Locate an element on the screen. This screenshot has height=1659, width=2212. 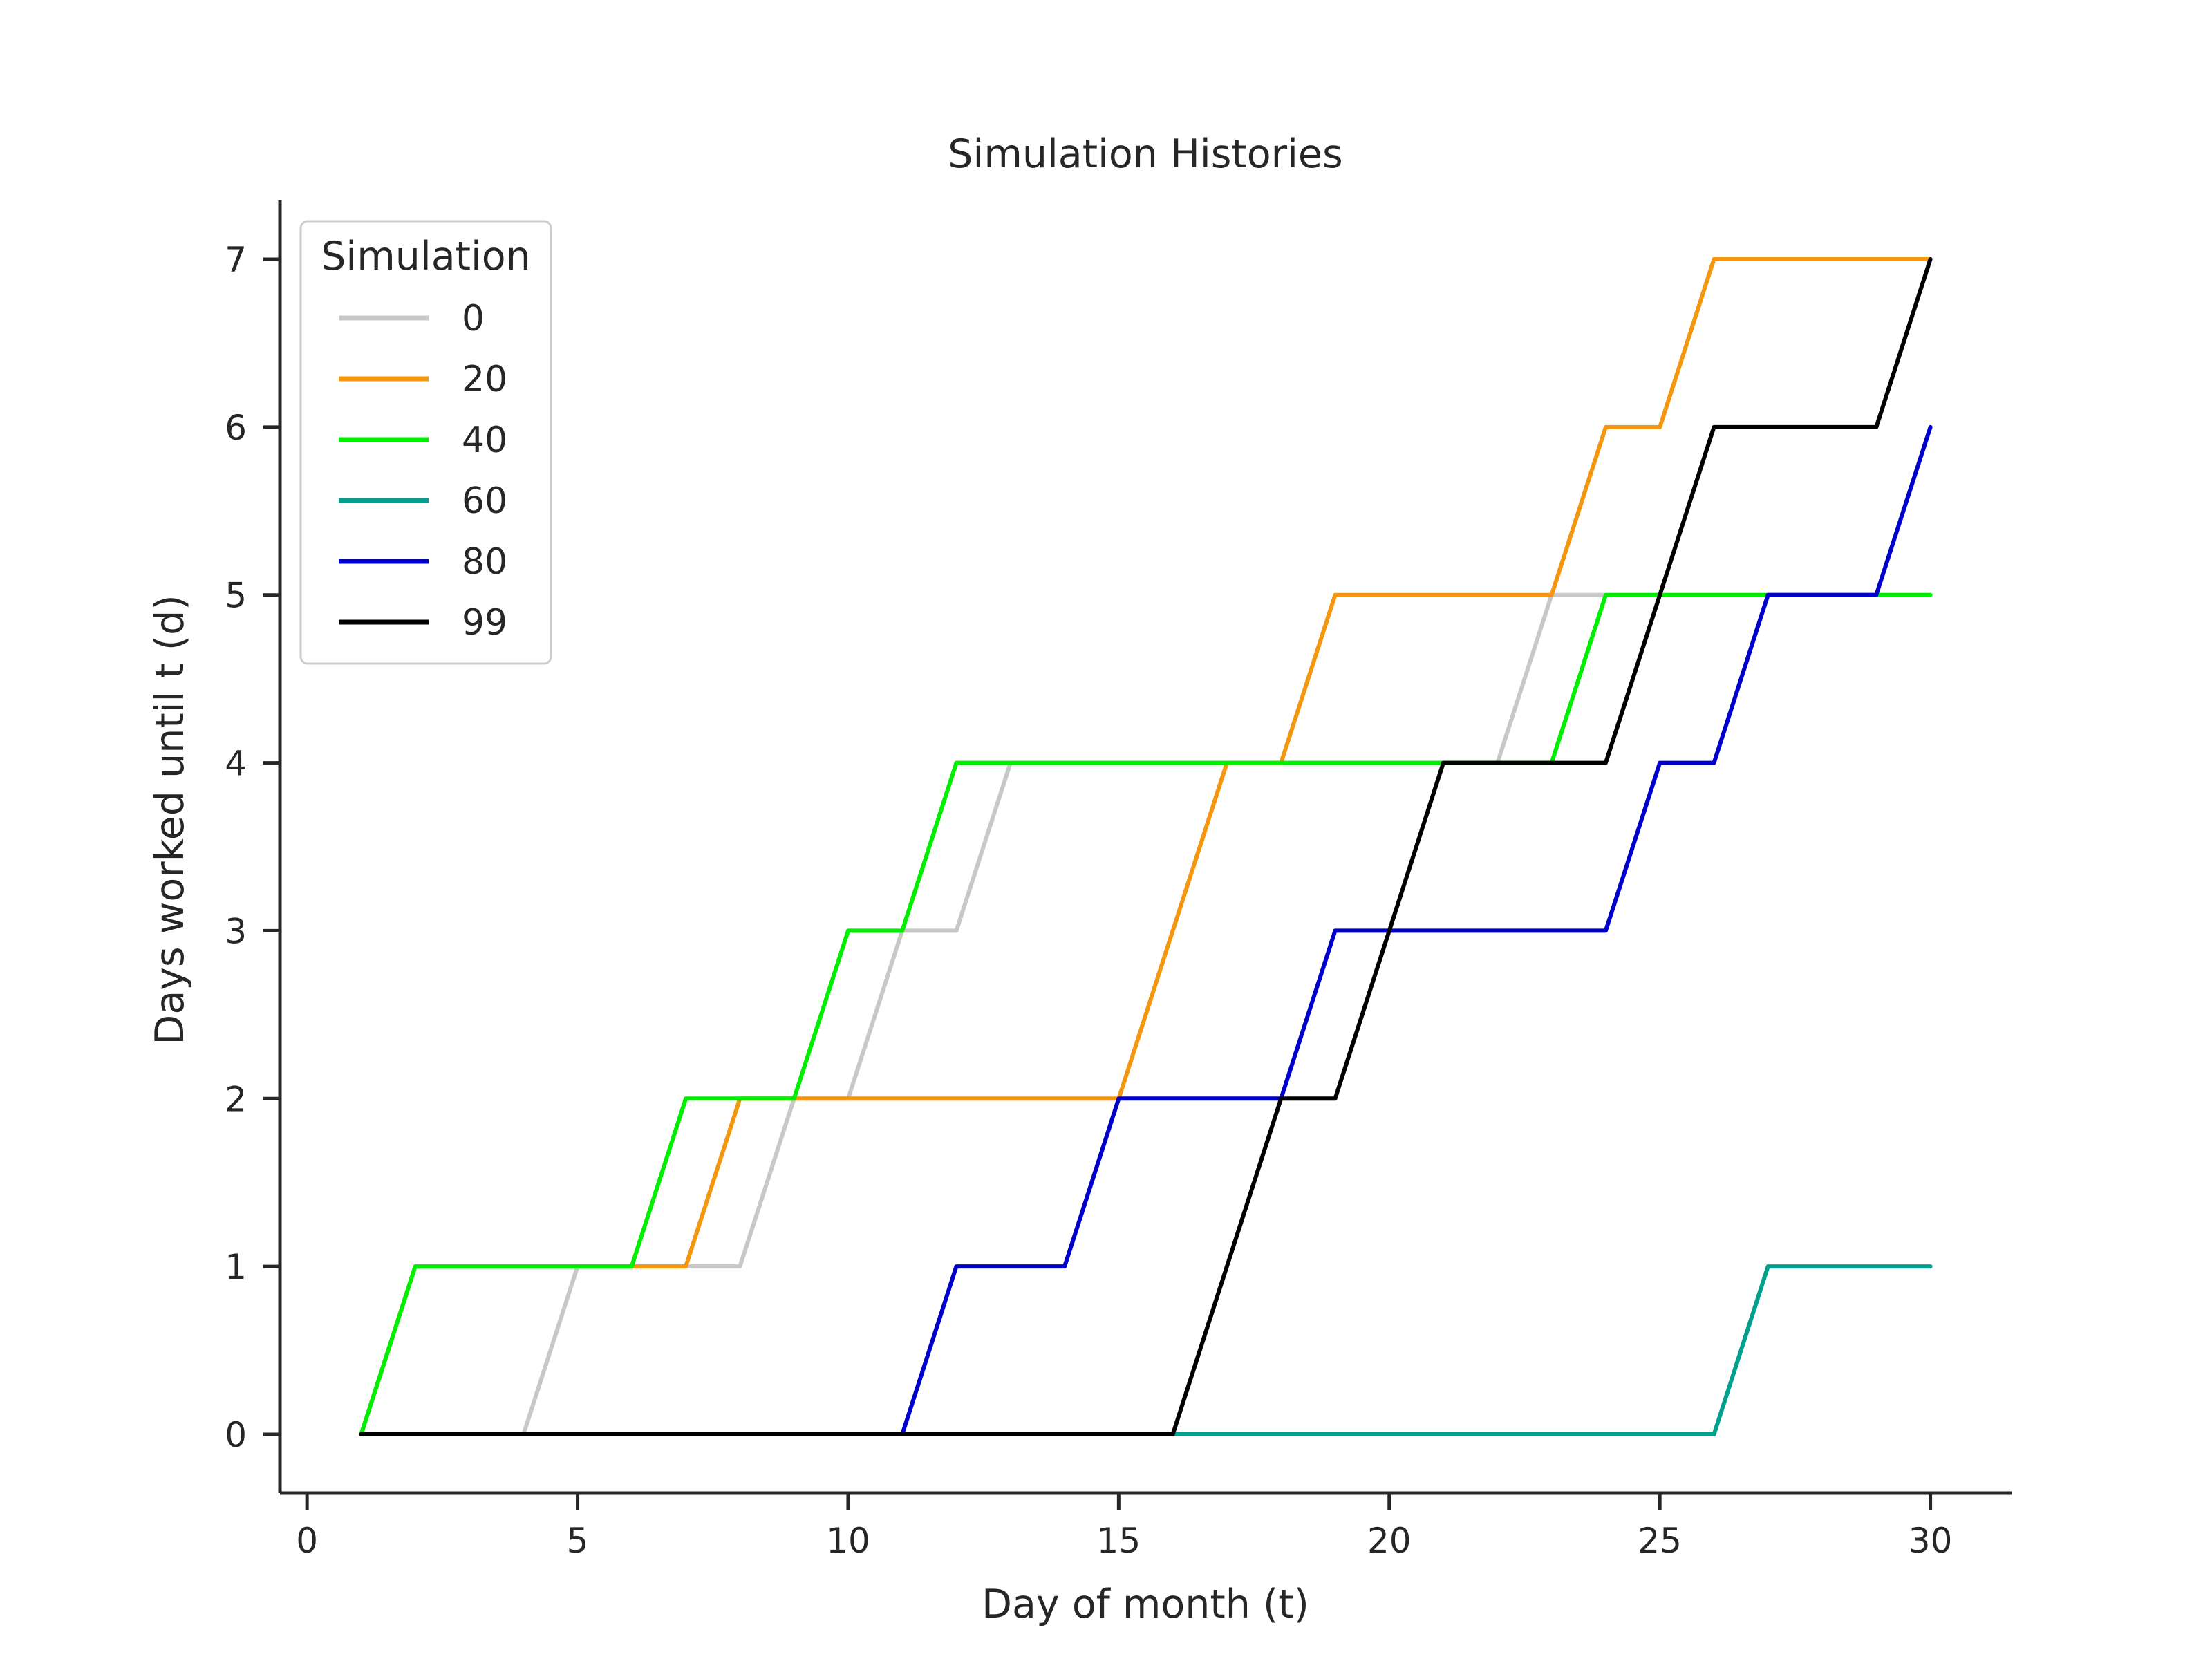
x-axis: 0 5 10 15 20 25 30 is located at coordinates (1146, 1526).